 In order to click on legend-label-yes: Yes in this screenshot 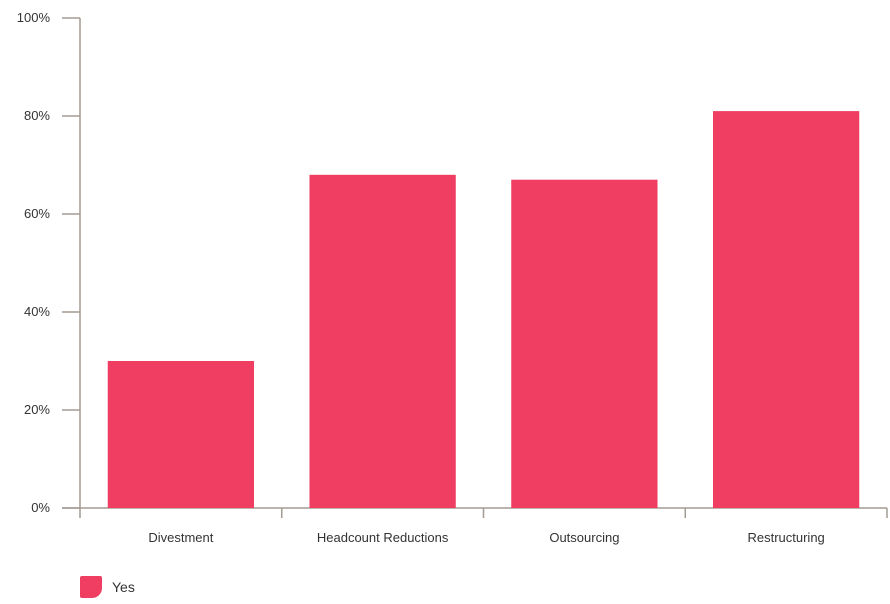, I will do `click(123, 587)`.